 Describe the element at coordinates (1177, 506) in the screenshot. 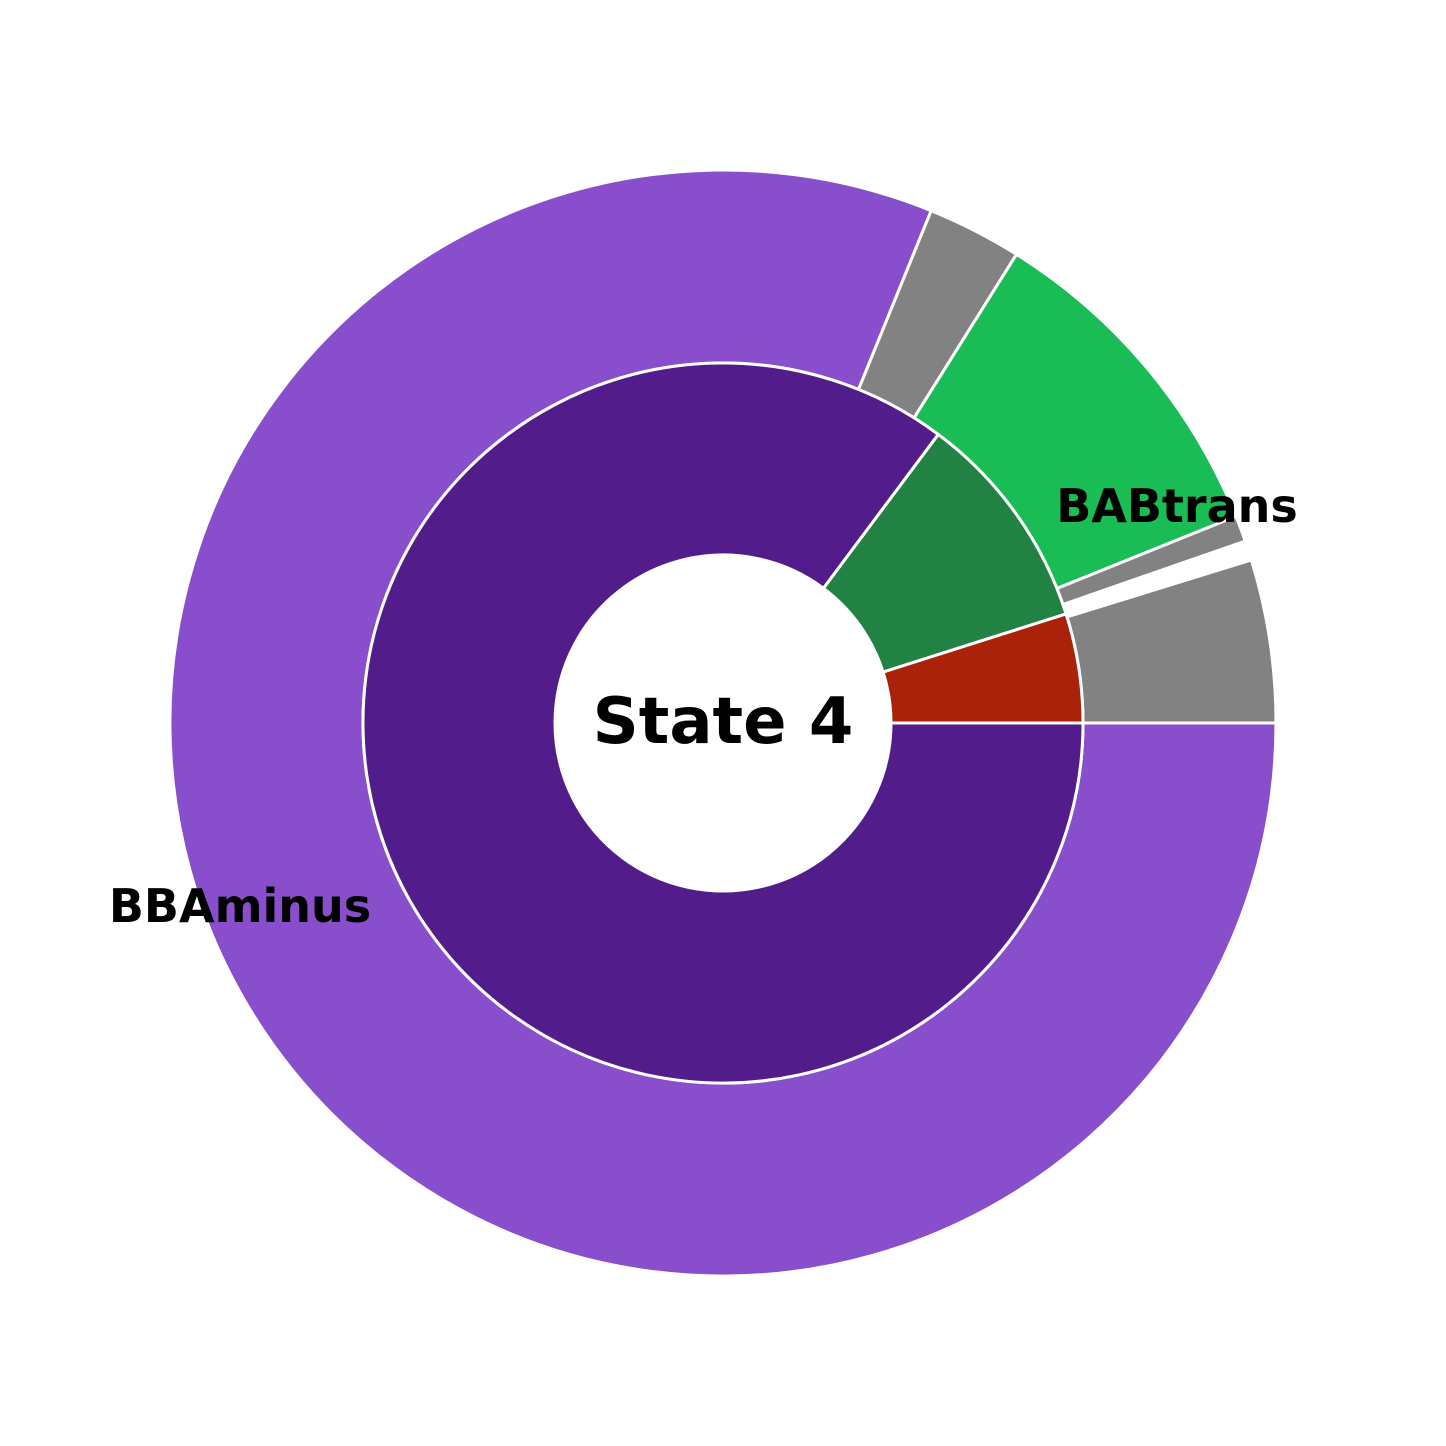

I see `outer-slice-label-babtrans: BABtrans` at that location.